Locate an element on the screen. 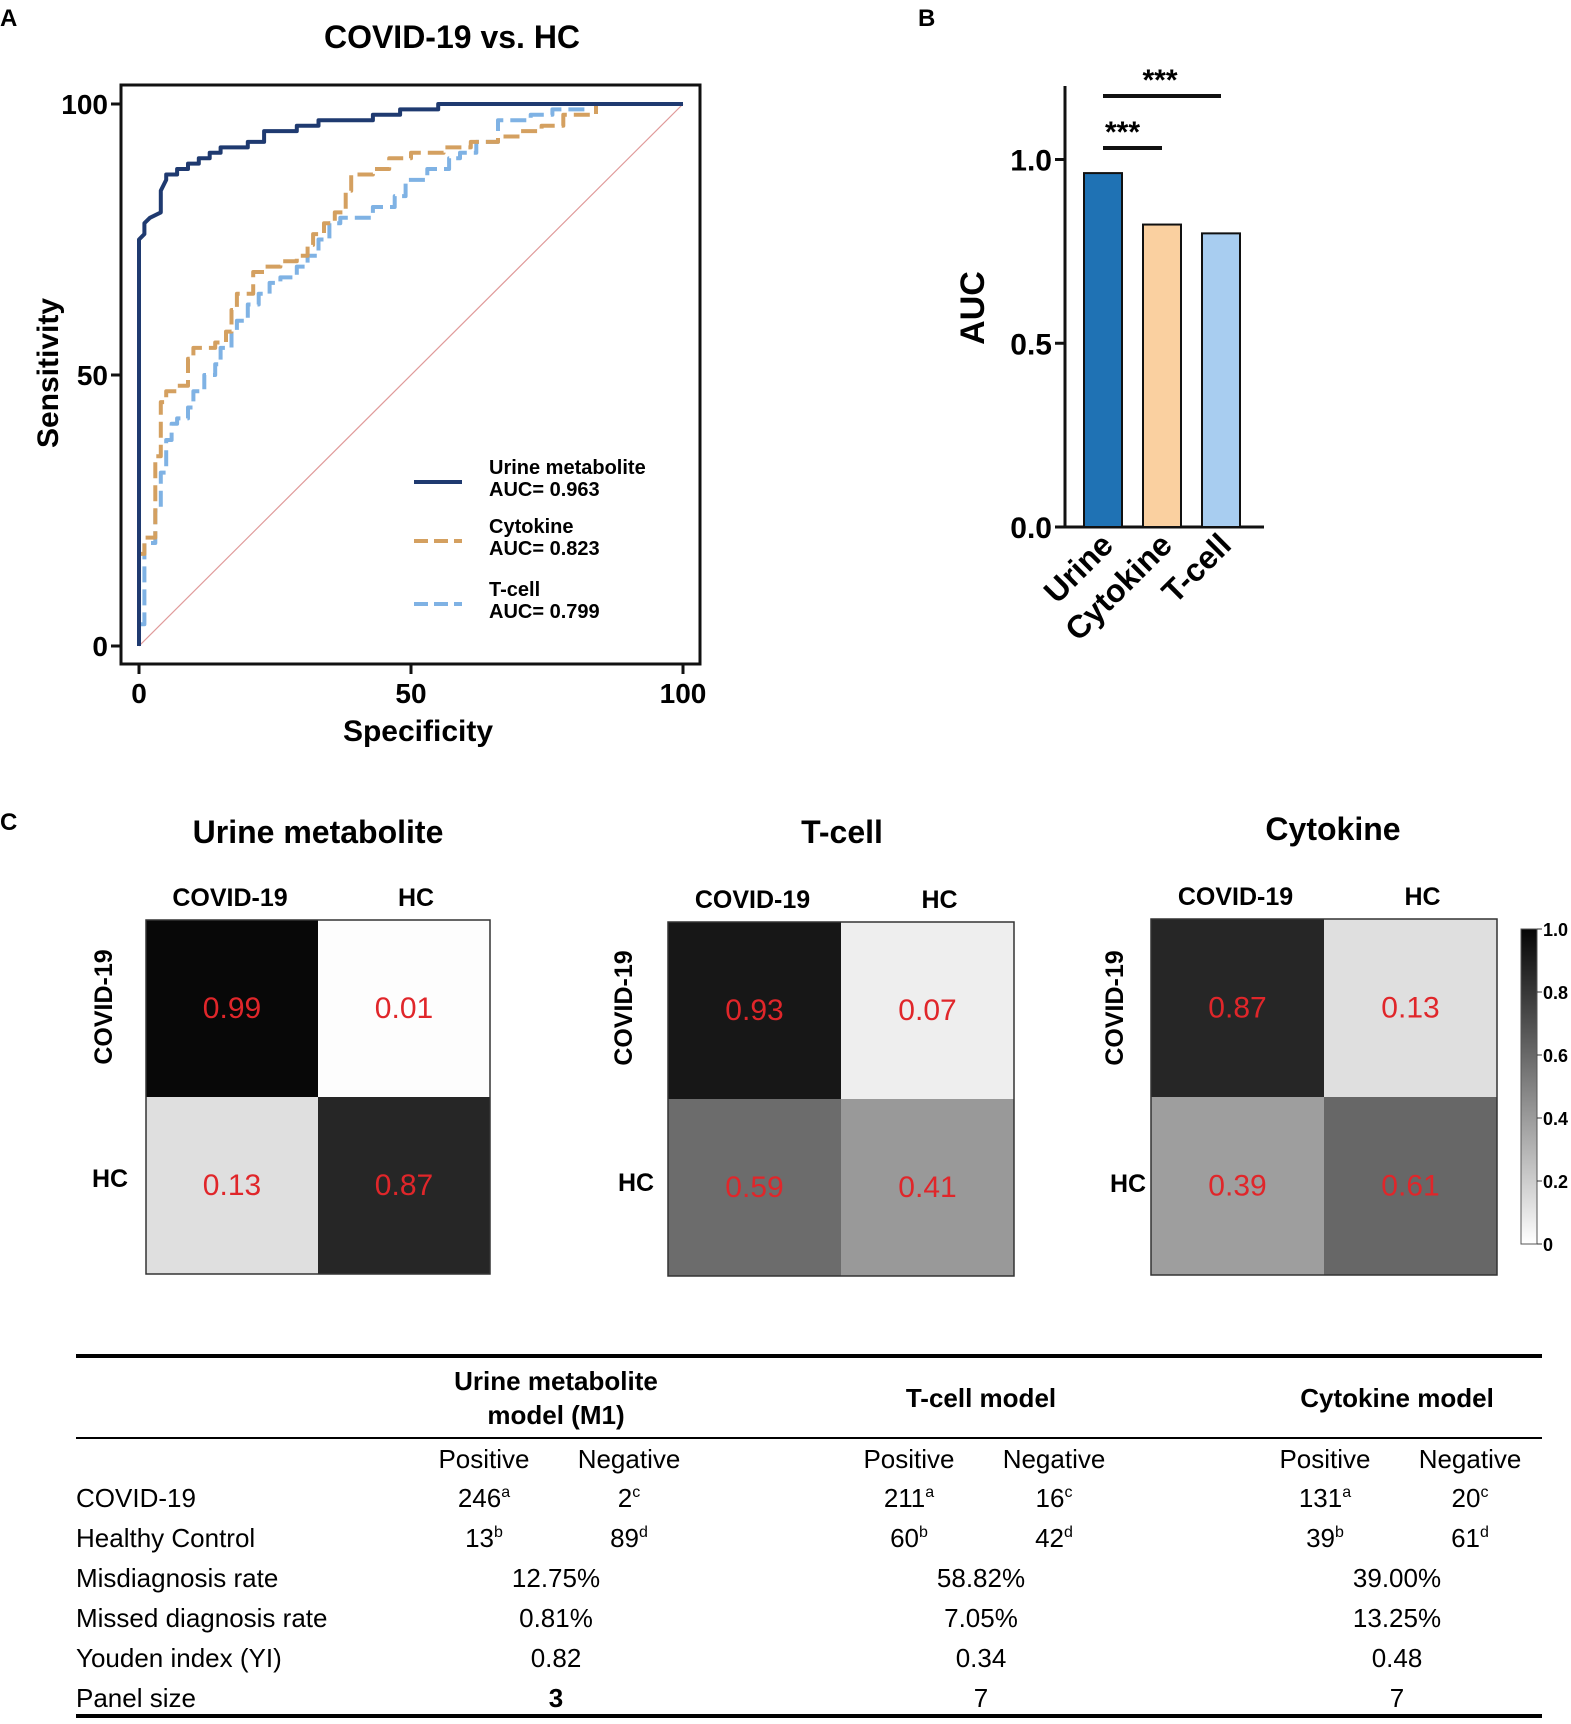 Image resolution: width=1571 pixels, height=1724 pixels. table-cell: 0.82 is located at coordinates (556, 1658).